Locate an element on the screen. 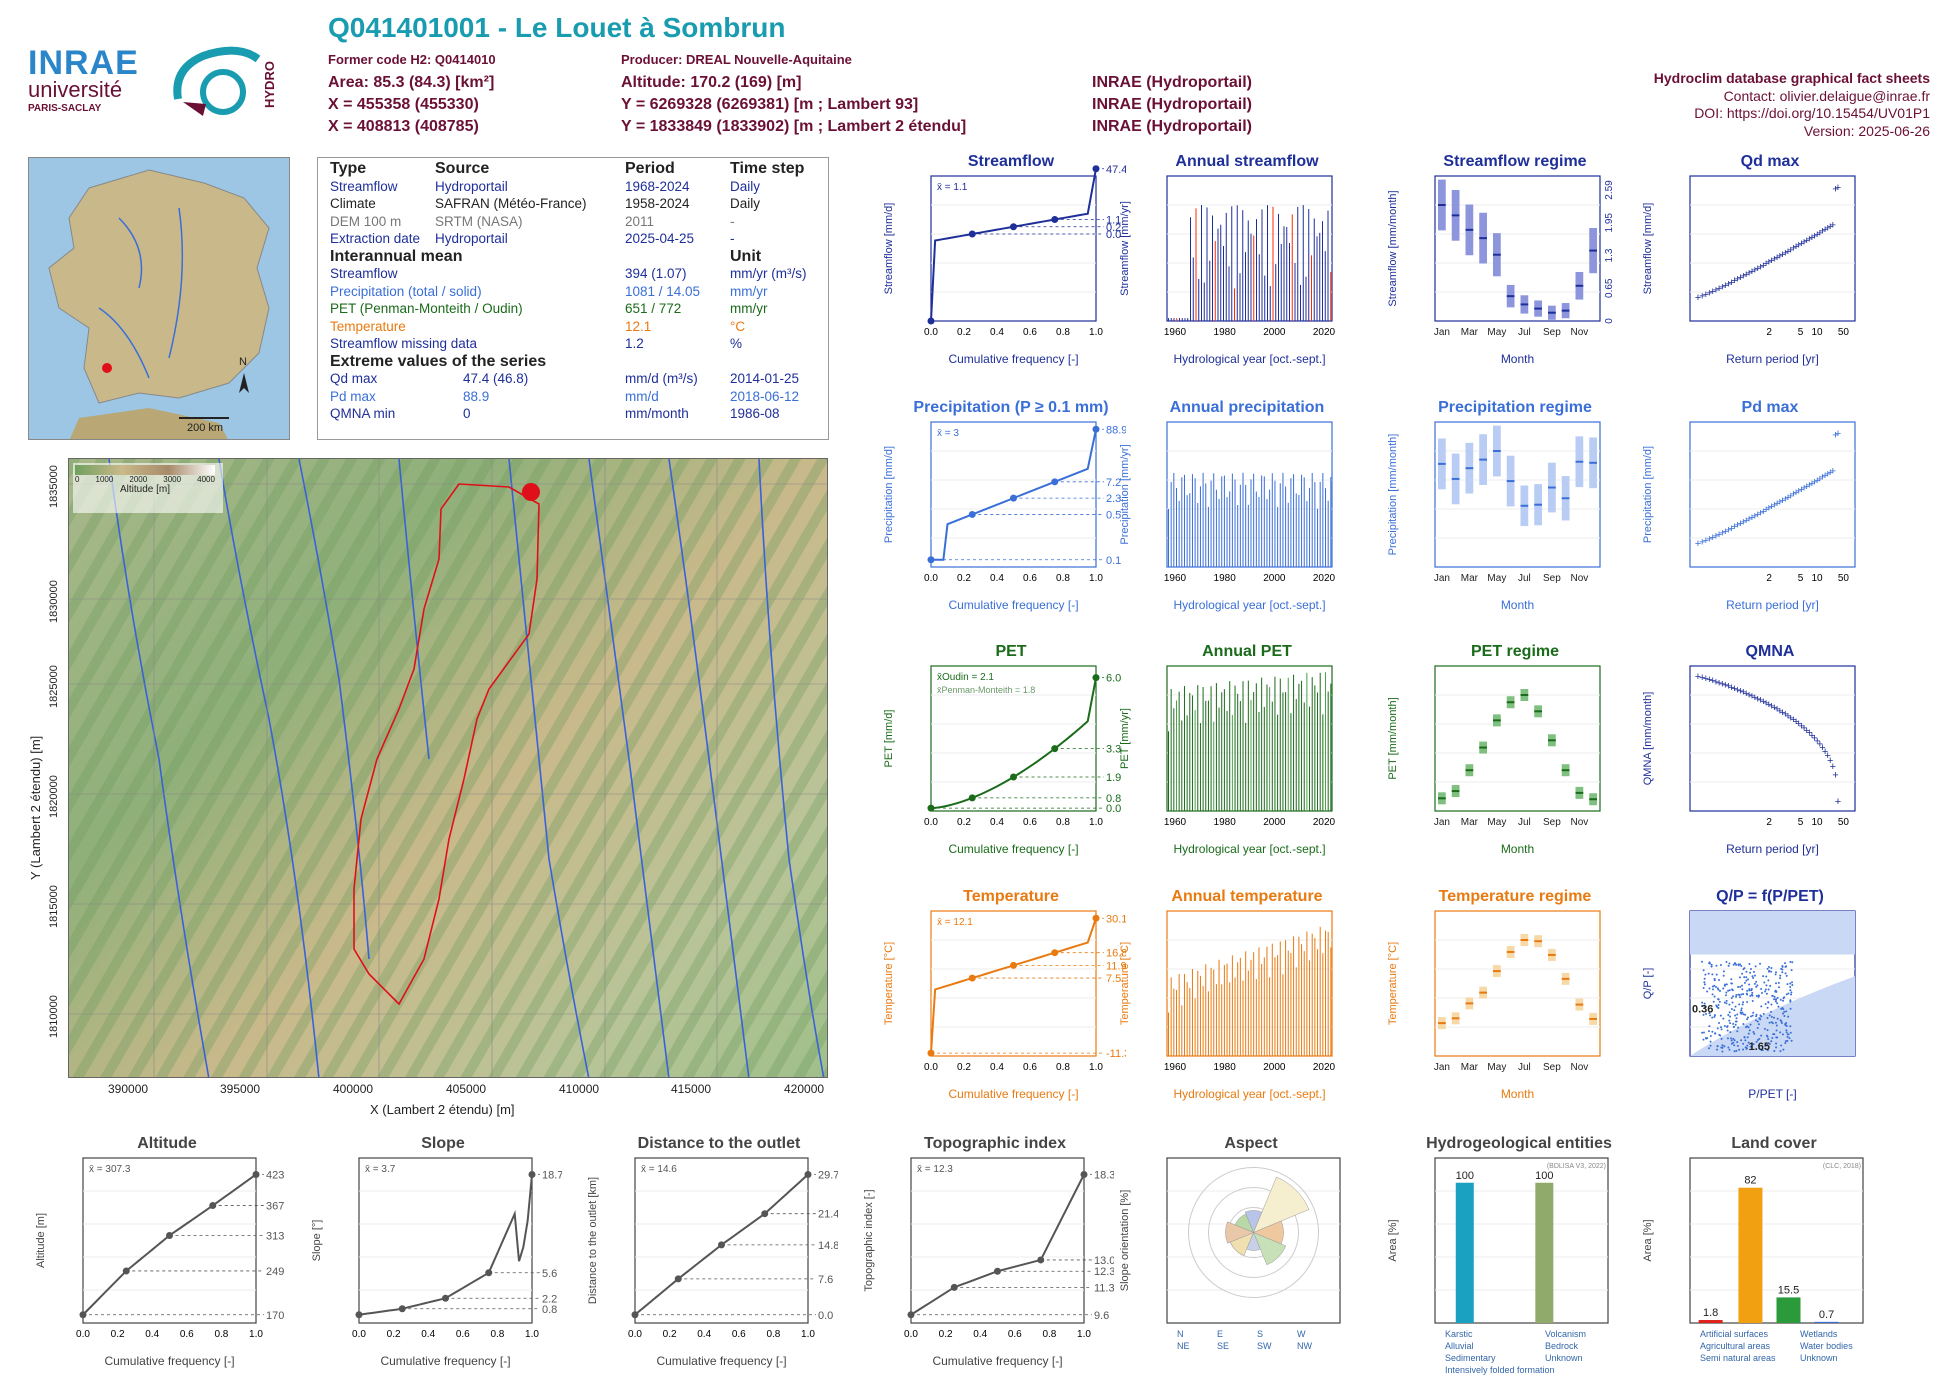 The image size is (1960, 1386). chart-title: Land cover is located at coordinates (1773, 1143).